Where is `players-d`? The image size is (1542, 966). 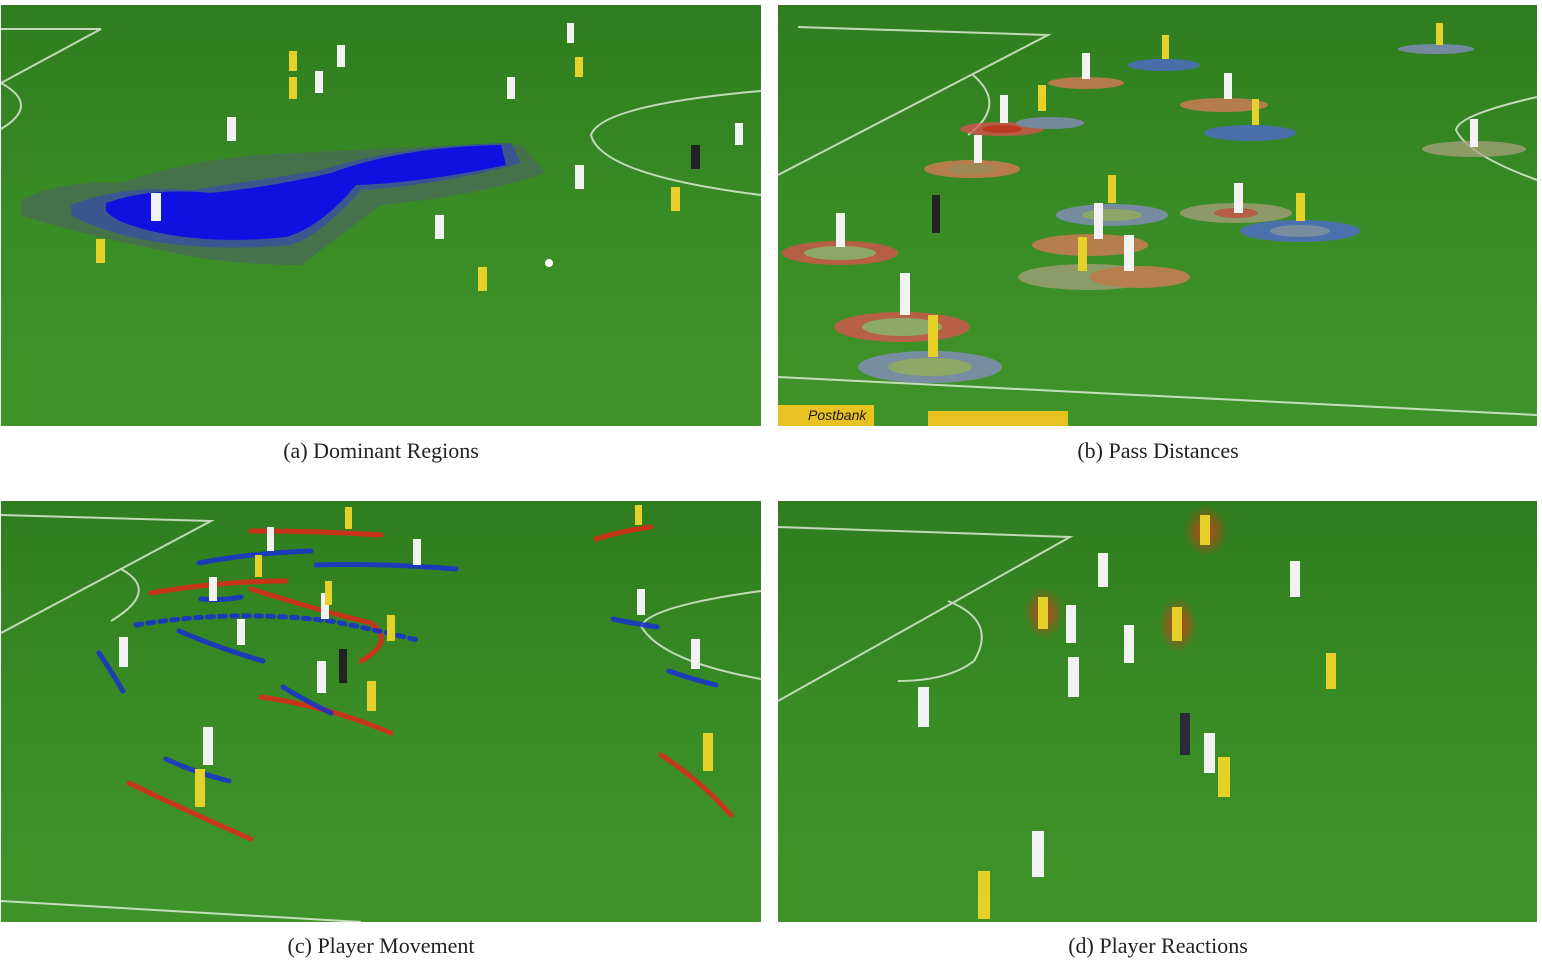 players-d is located at coordinates (1127, 717).